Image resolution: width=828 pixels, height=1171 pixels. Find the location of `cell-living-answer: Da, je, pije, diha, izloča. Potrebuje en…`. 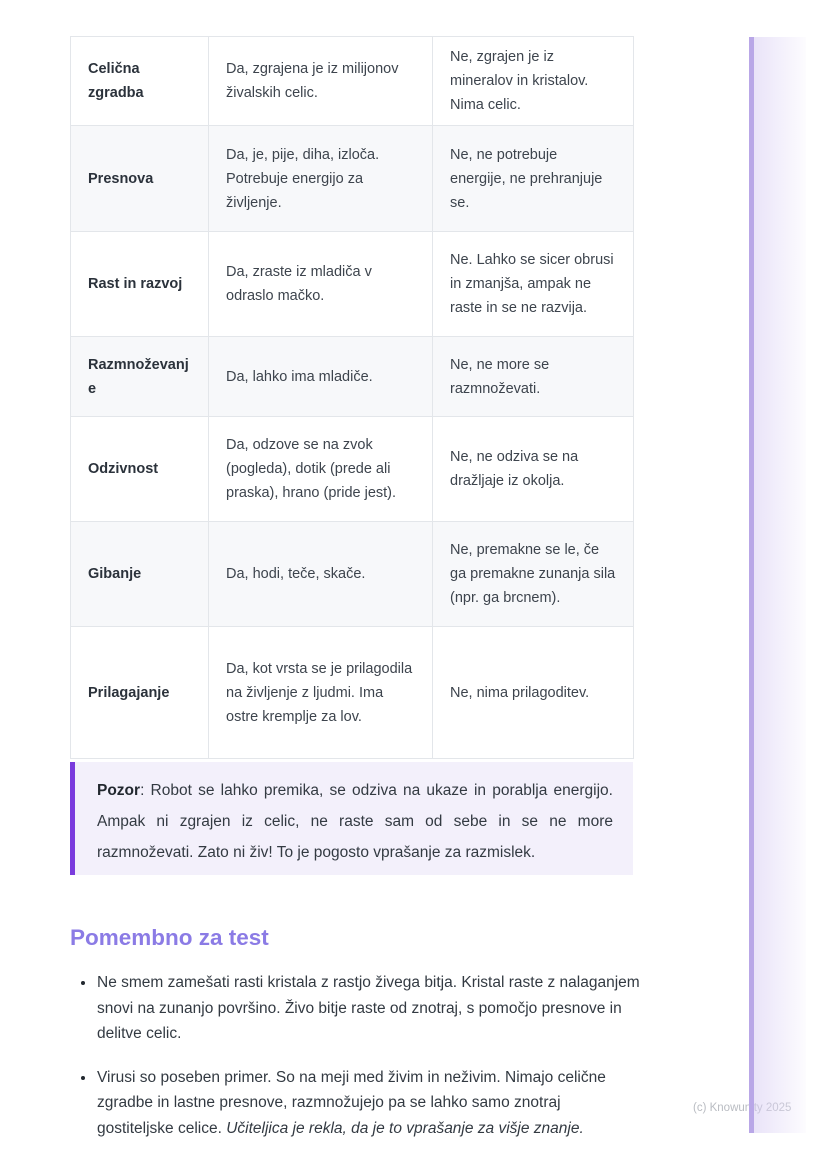

cell-living-answer: Da, je, pije, diha, izloča. Potrebuje en… is located at coordinates (320, 178).